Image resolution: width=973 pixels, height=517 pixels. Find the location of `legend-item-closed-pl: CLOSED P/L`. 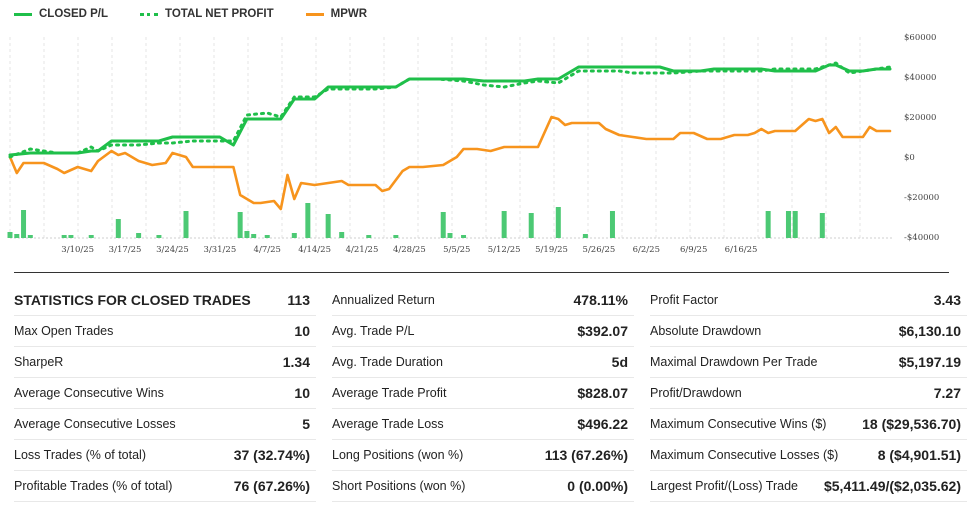

legend-item-closed-pl: CLOSED P/L is located at coordinates (61, 14).